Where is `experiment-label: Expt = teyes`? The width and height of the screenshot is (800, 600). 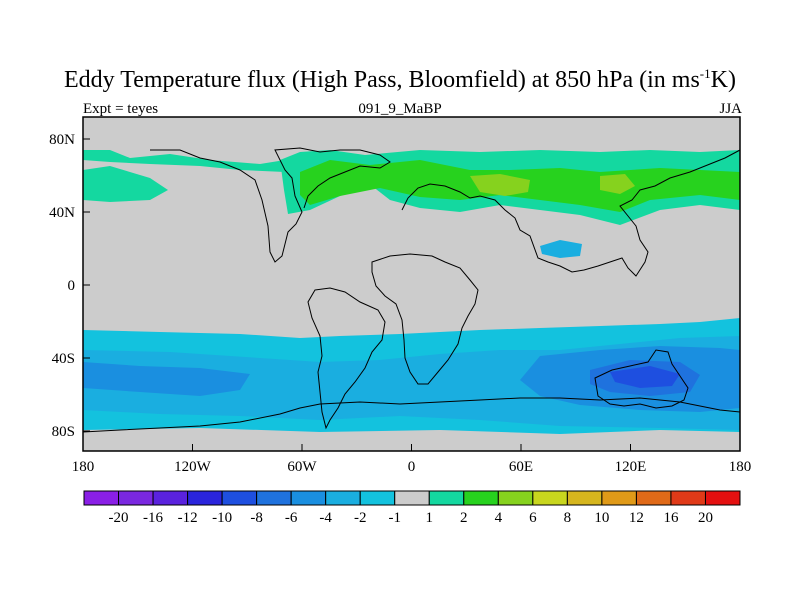 experiment-label: Expt = teyes is located at coordinates (121, 109).